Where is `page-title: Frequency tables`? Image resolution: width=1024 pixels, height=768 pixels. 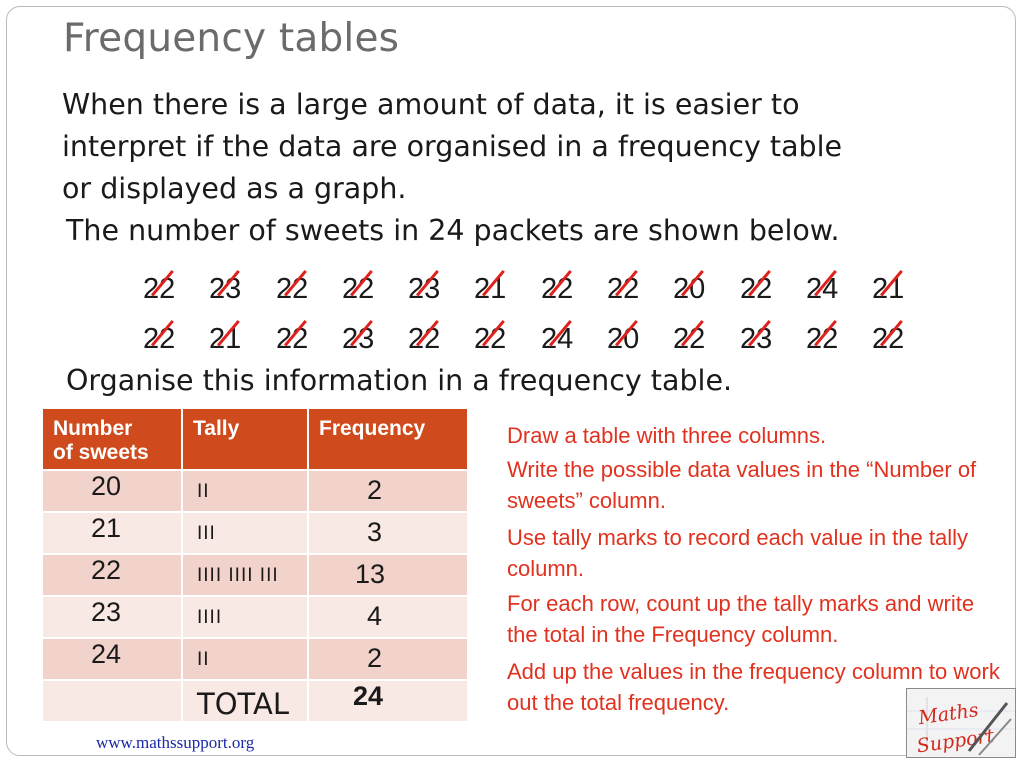
page-title: Frequency tables is located at coordinates (231, 38).